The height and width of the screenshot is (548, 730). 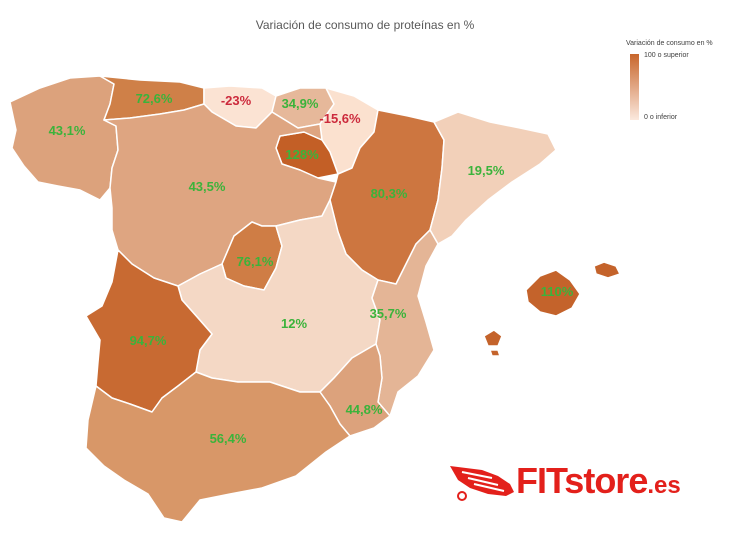 What do you see at coordinates (302, 154) in the screenshot?
I see `label-la-rioja: 128%` at bounding box center [302, 154].